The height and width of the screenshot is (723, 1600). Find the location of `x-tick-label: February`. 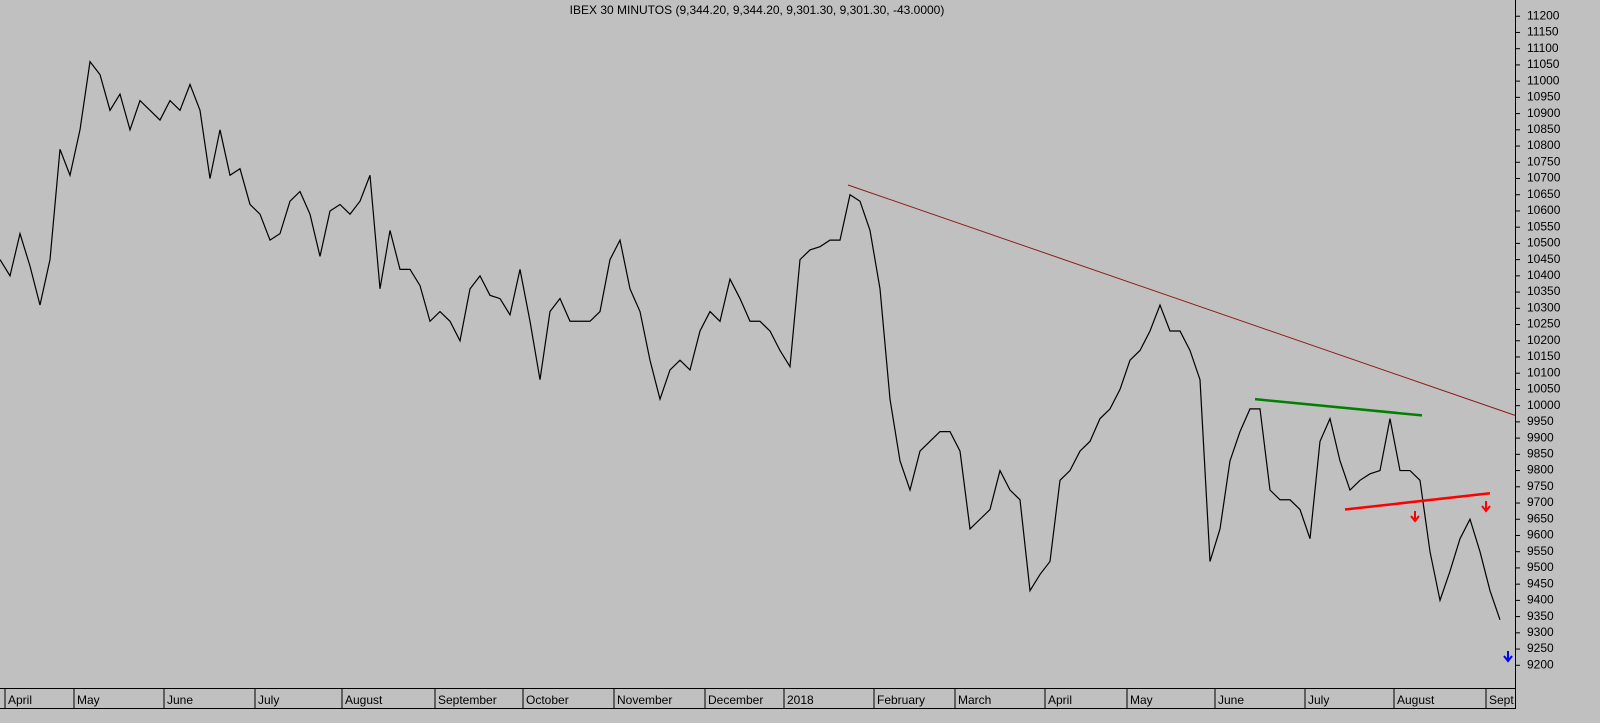

x-tick-label: February is located at coordinates (901, 700).